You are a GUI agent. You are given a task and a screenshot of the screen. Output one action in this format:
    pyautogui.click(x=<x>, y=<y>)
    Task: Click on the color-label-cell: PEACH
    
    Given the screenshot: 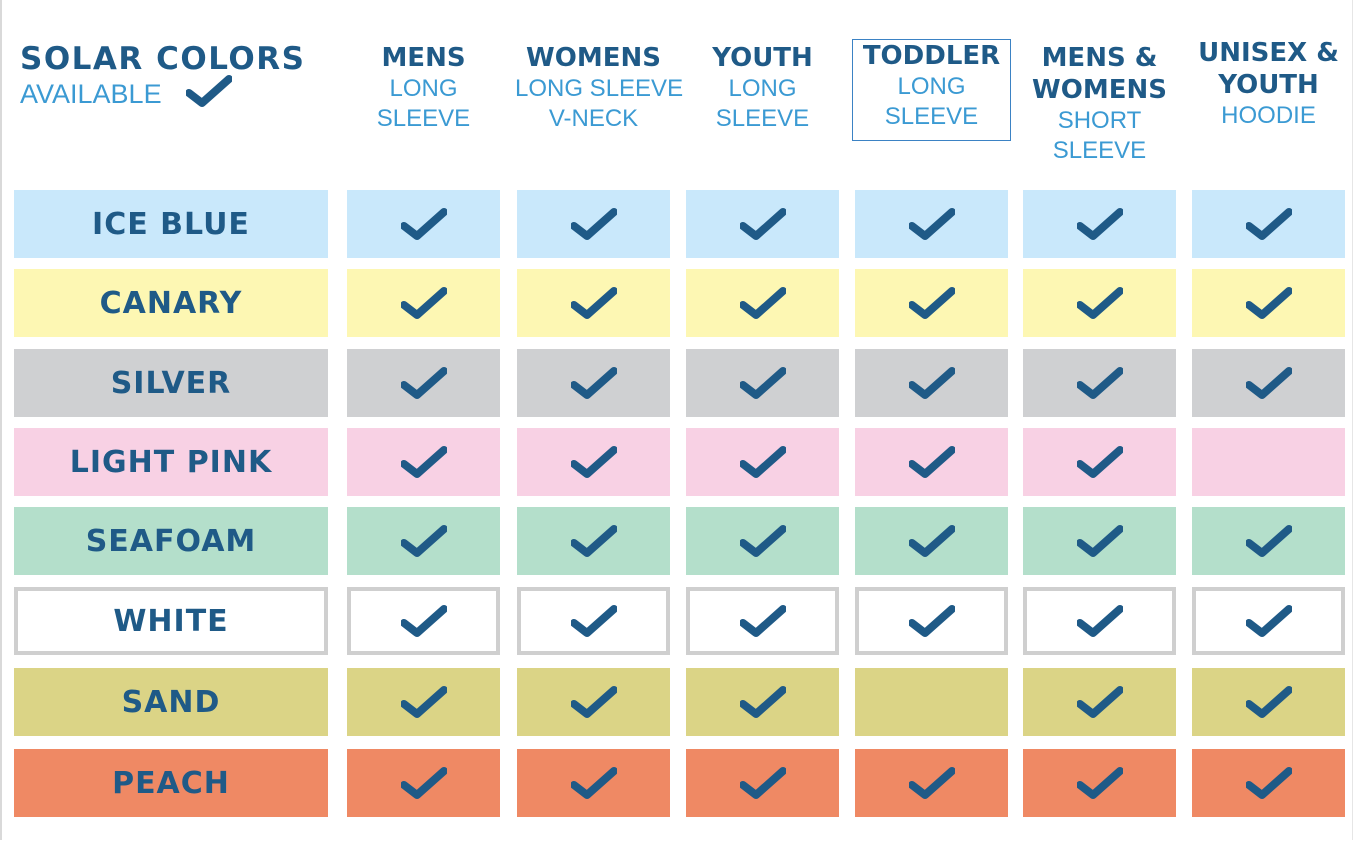 What is the action you would take?
    pyautogui.click(x=171, y=783)
    